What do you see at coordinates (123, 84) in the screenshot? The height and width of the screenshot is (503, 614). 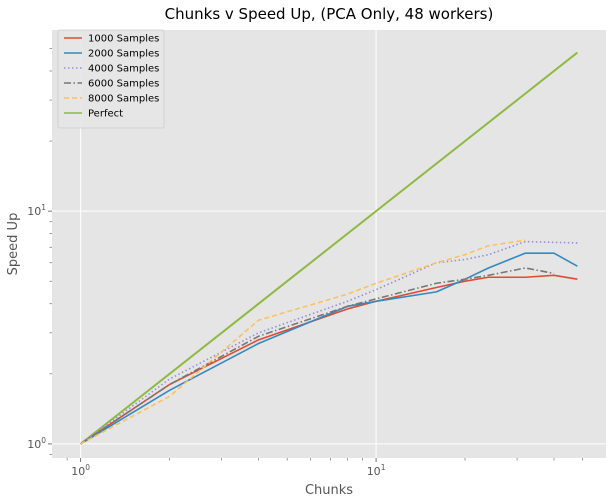 I see `legend-entry: 6000 Samples` at bounding box center [123, 84].